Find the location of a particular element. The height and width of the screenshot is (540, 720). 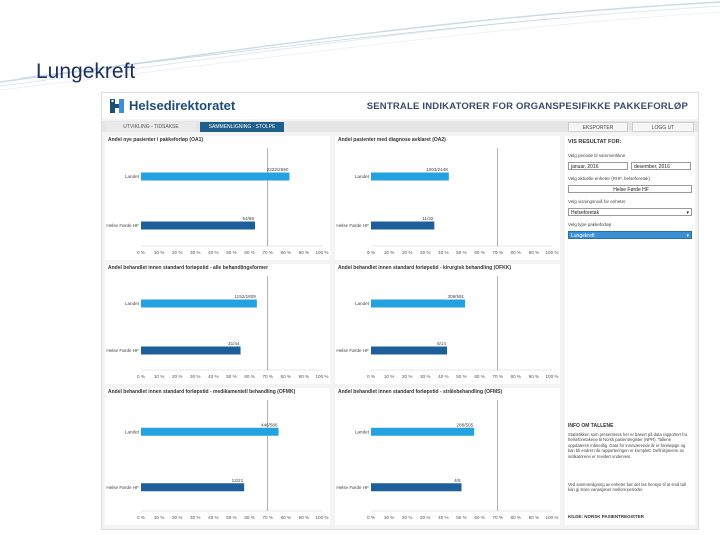

data-label: 308/591 is located at coordinates (456, 296).